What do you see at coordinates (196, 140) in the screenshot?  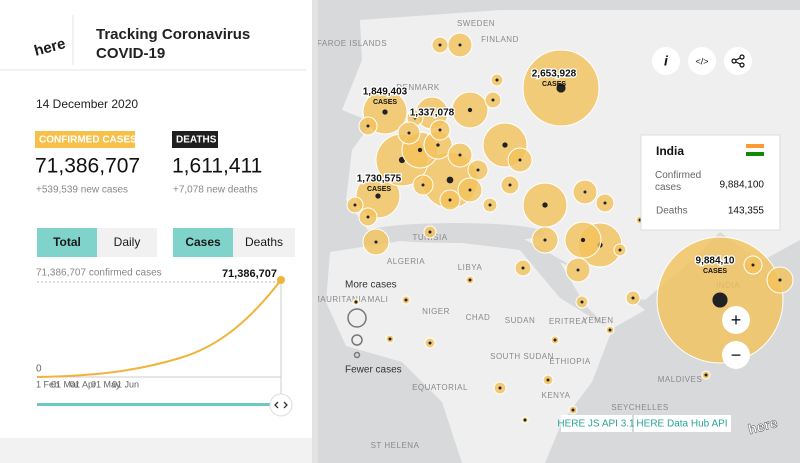 I see `badge-label: DEATHS` at bounding box center [196, 140].